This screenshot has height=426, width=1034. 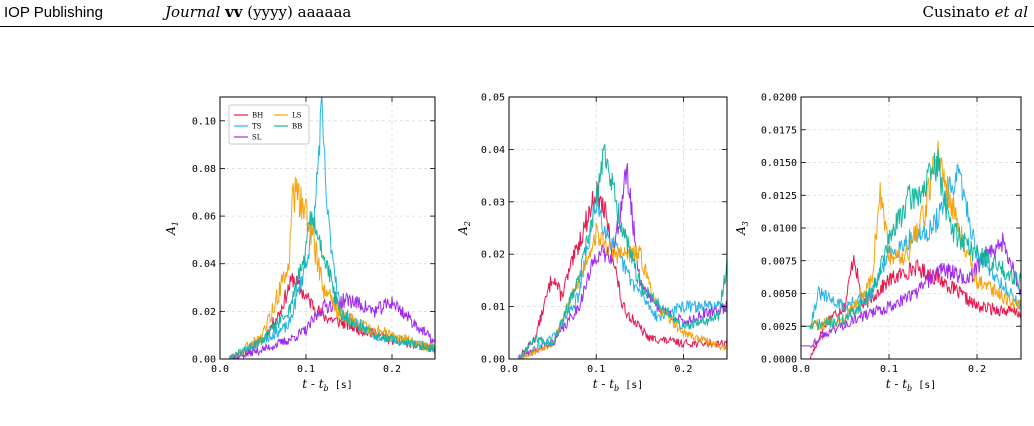 I want to click on y-tick-label: 0.03, so click(x=493, y=202).